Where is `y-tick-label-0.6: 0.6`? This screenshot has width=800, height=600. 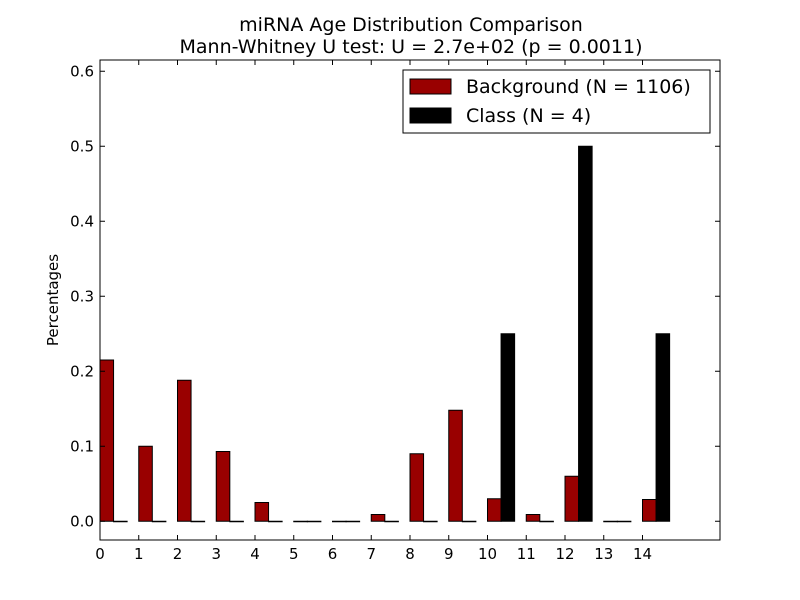
y-tick-label-0.6: 0.6 is located at coordinates (82, 71).